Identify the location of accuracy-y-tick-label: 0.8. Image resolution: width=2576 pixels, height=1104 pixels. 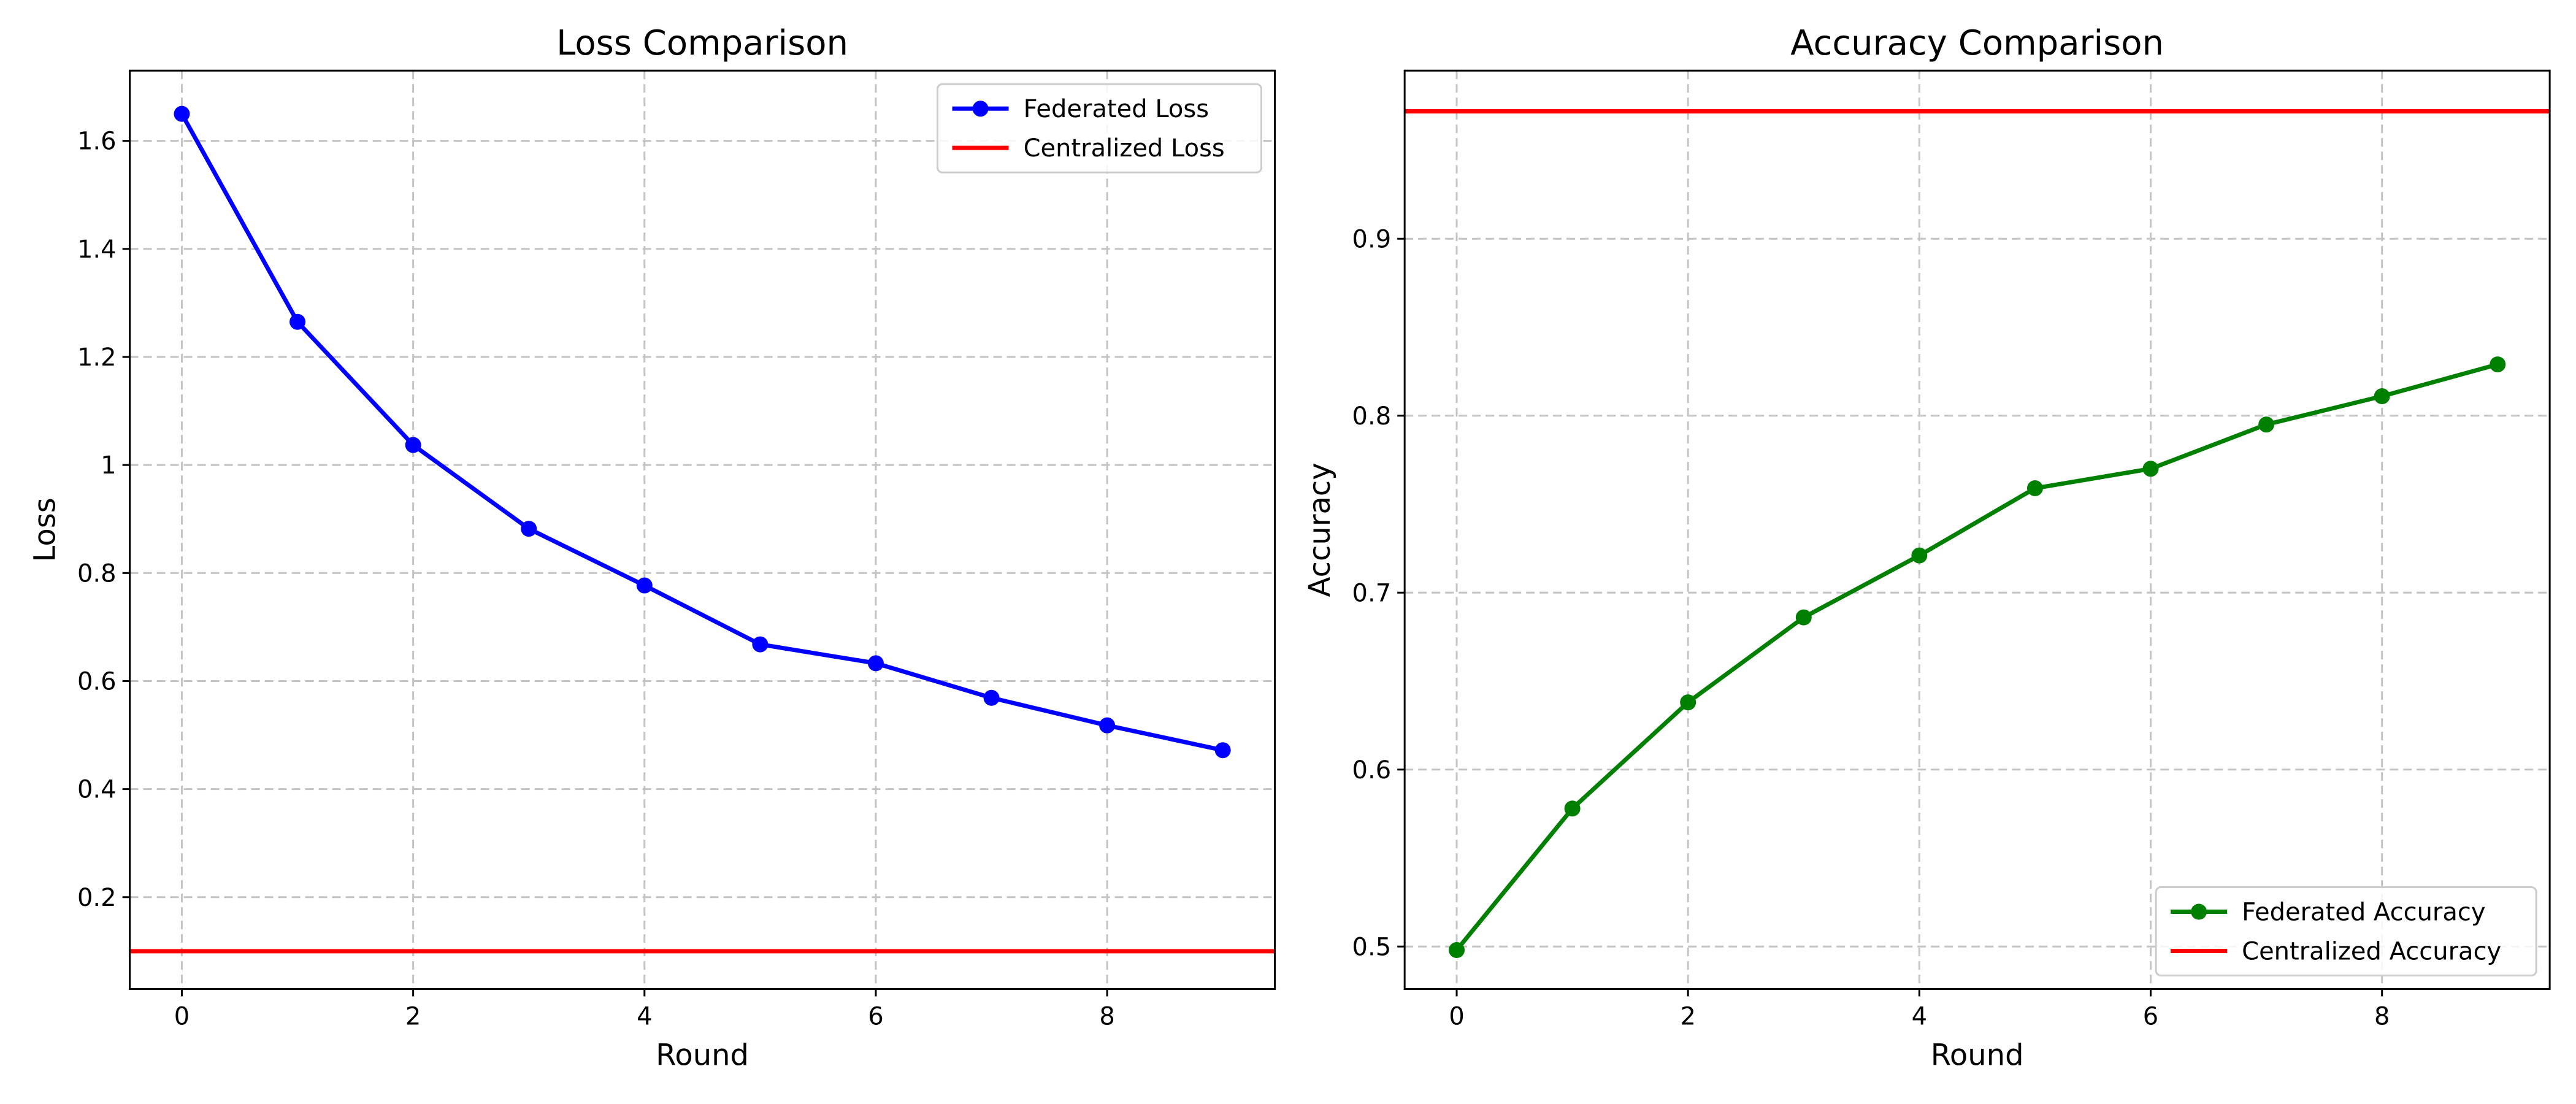
(1372, 416).